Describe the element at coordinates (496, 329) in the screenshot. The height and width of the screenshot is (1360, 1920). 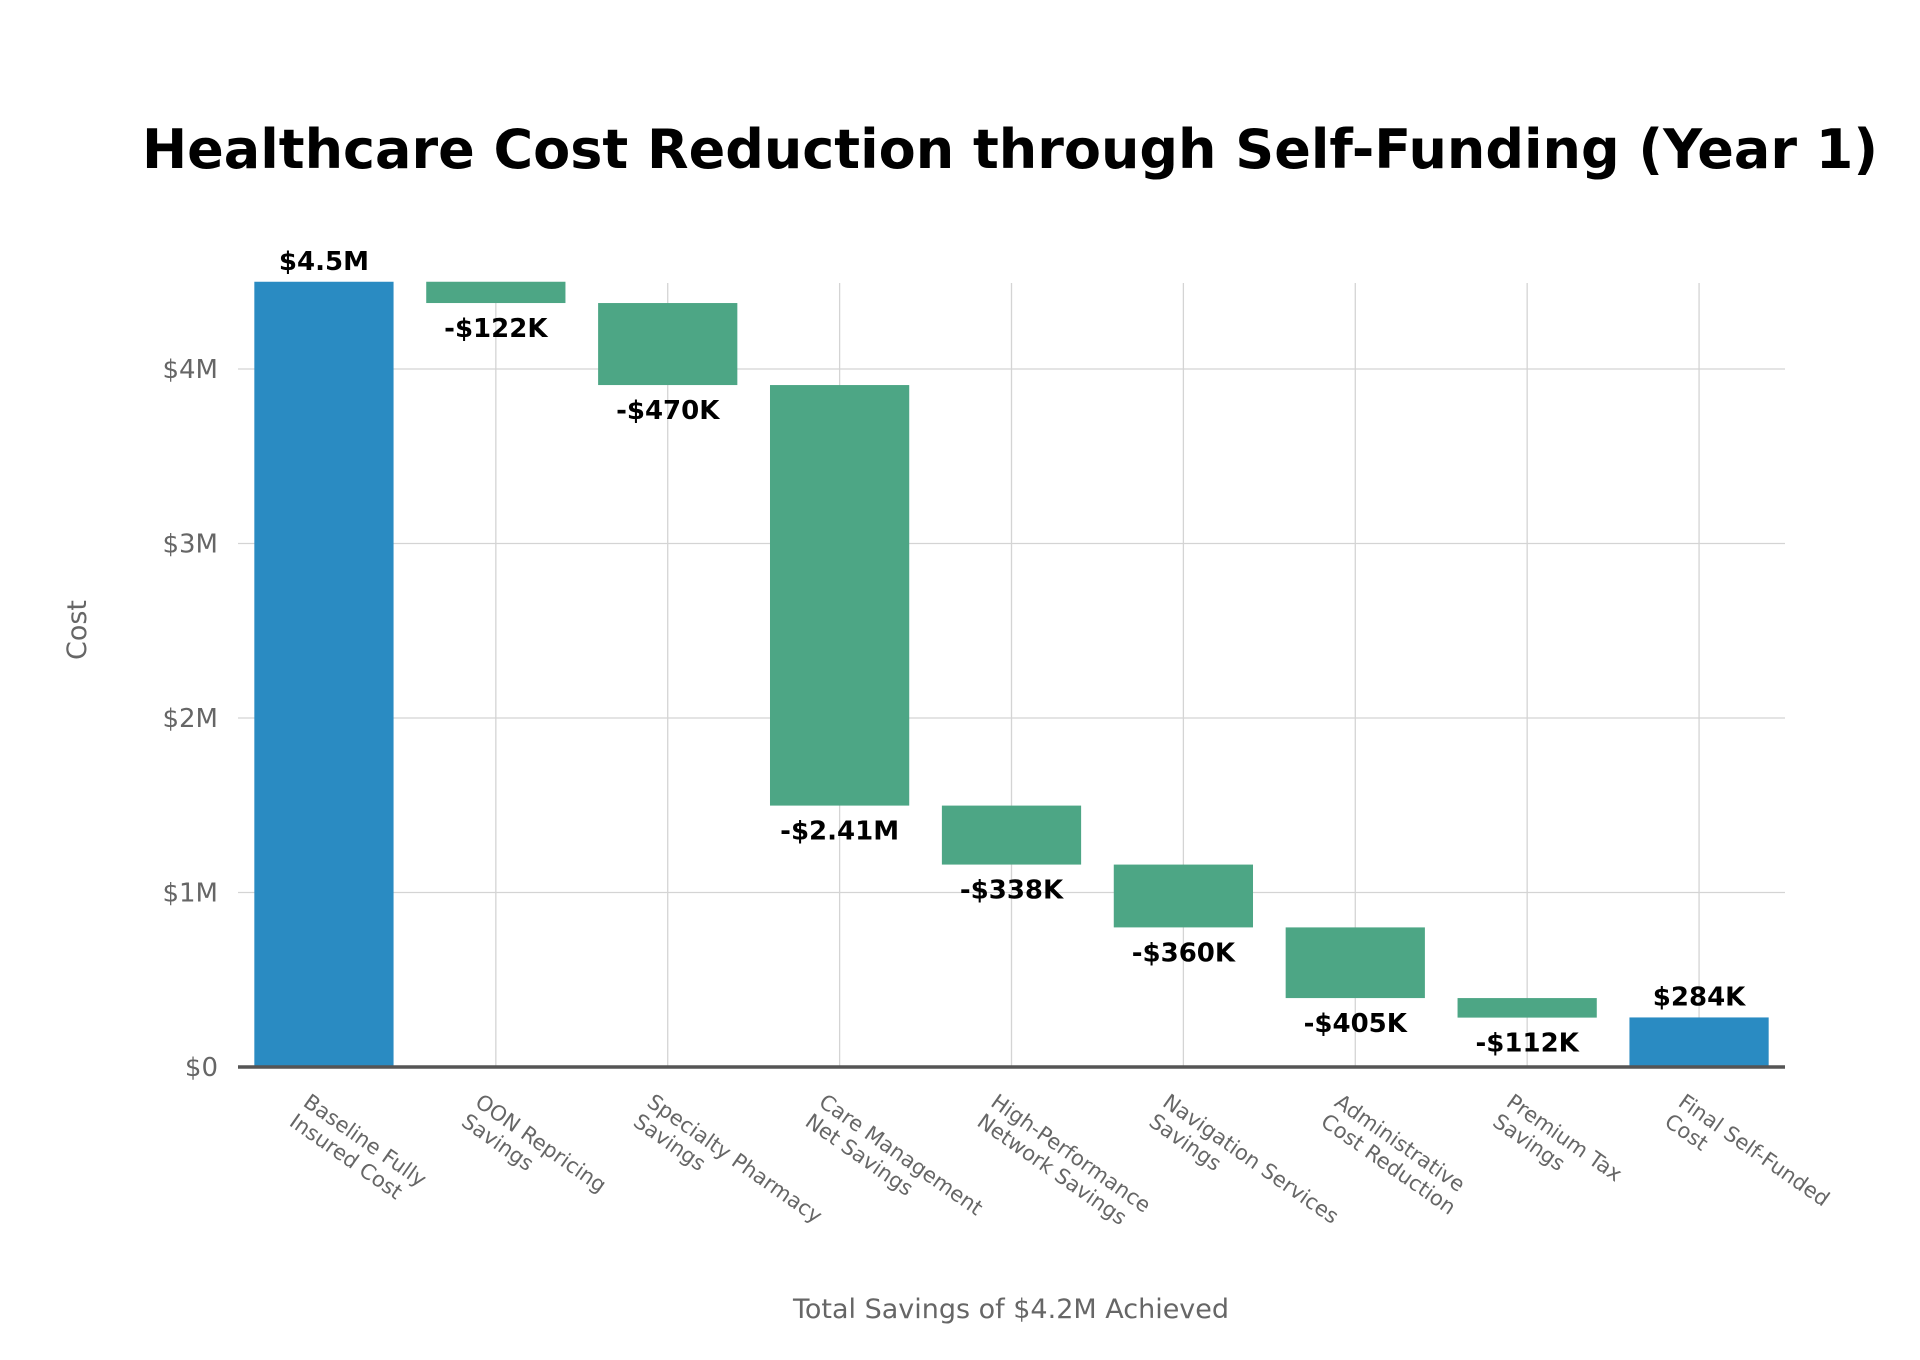
I see `data-label: -$122K` at that location.